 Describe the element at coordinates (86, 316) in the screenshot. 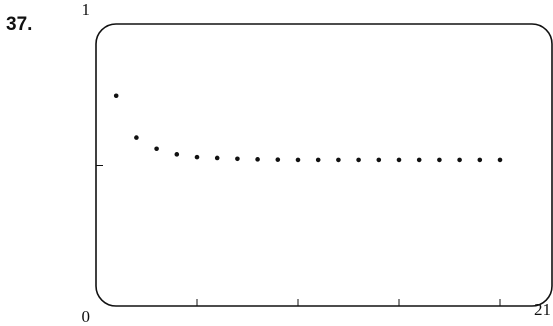

I see `x-tick-label-min: 0` at that location.